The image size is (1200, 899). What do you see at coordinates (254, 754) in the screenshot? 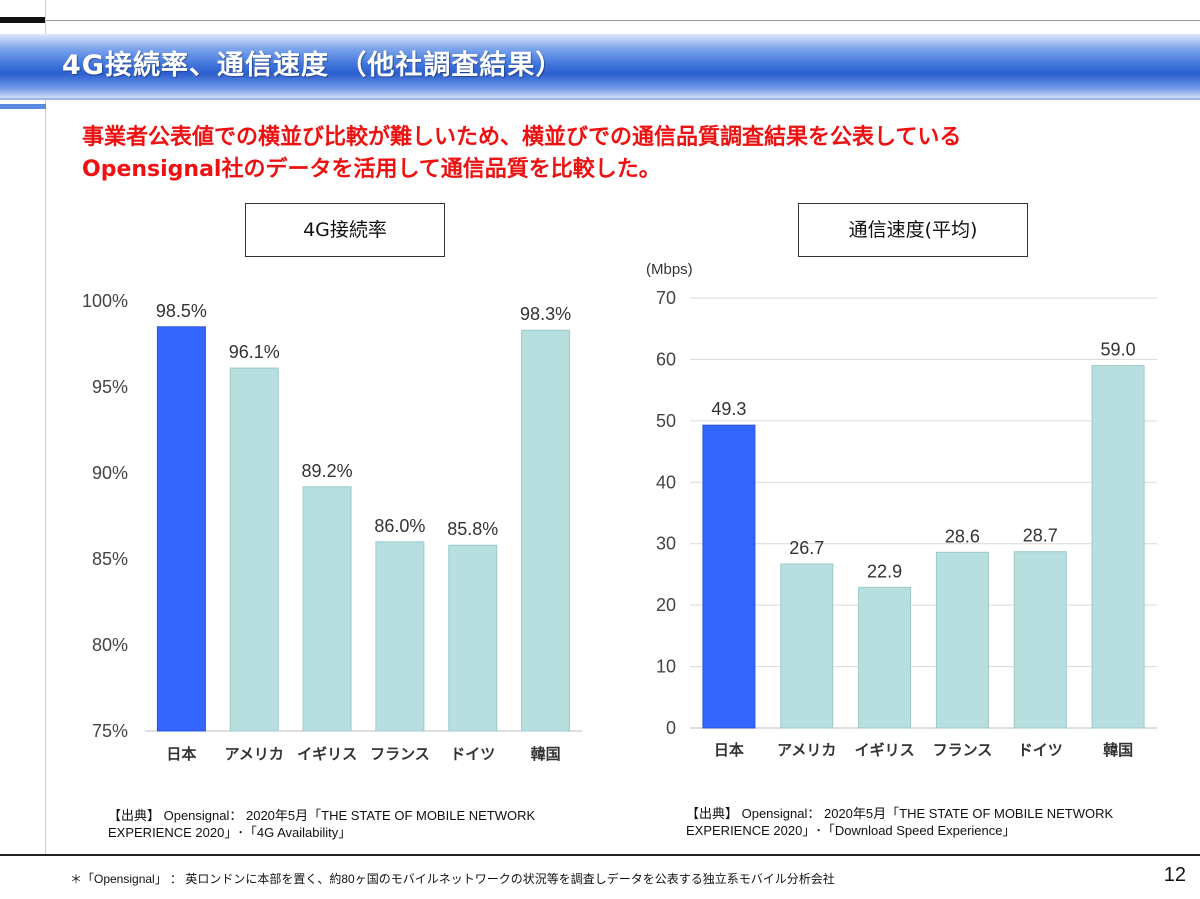
I see `chart1-category-label: アメリカ` at bounding box center [254, 754].